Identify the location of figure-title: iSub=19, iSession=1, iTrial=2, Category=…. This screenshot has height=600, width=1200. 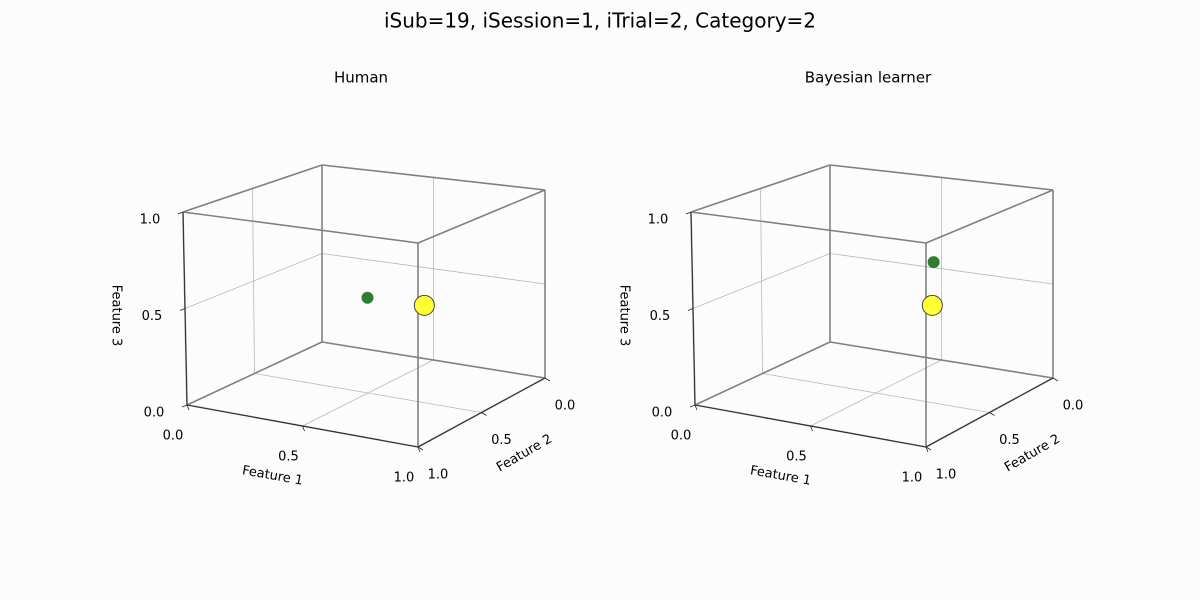
(600, 21).